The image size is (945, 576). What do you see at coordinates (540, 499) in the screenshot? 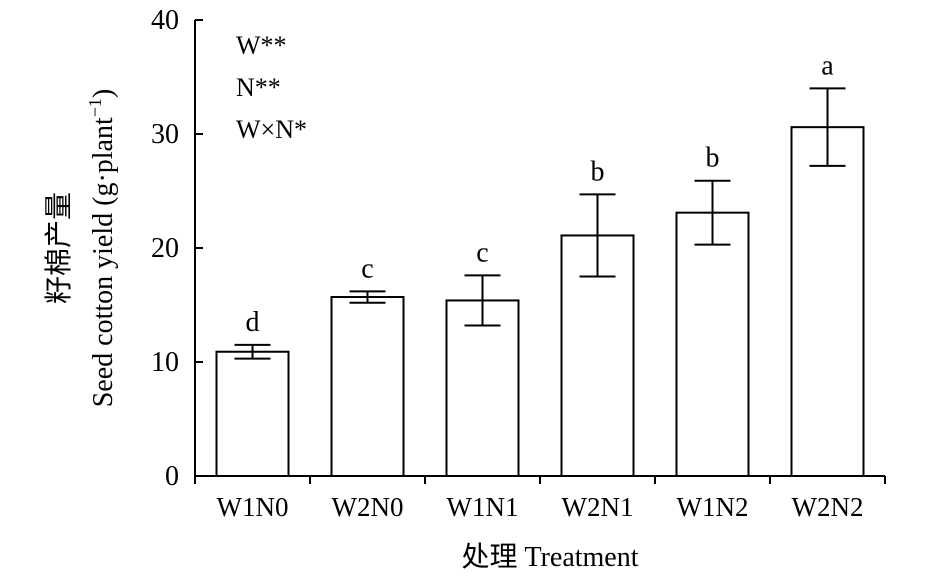
I see `x-ticks: W1N0 W2N0 W1N1 W2N1 W1N2 W2N2` at bounding box center [540, 499].